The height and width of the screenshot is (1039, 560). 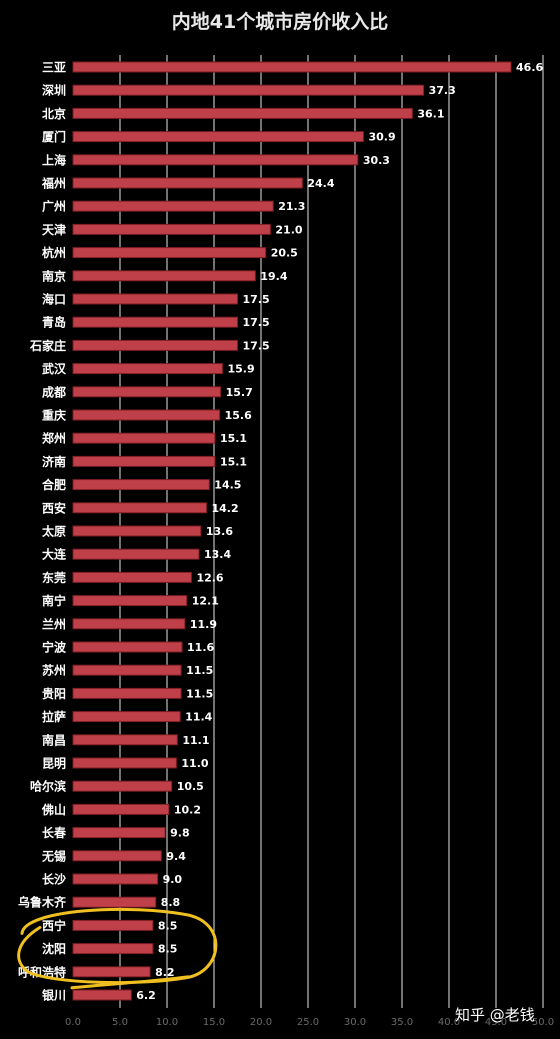 What do you see at coordinates (54, 670) in the screenshot?
I see `category-label: 苏州` at bounding box center [54, 670].